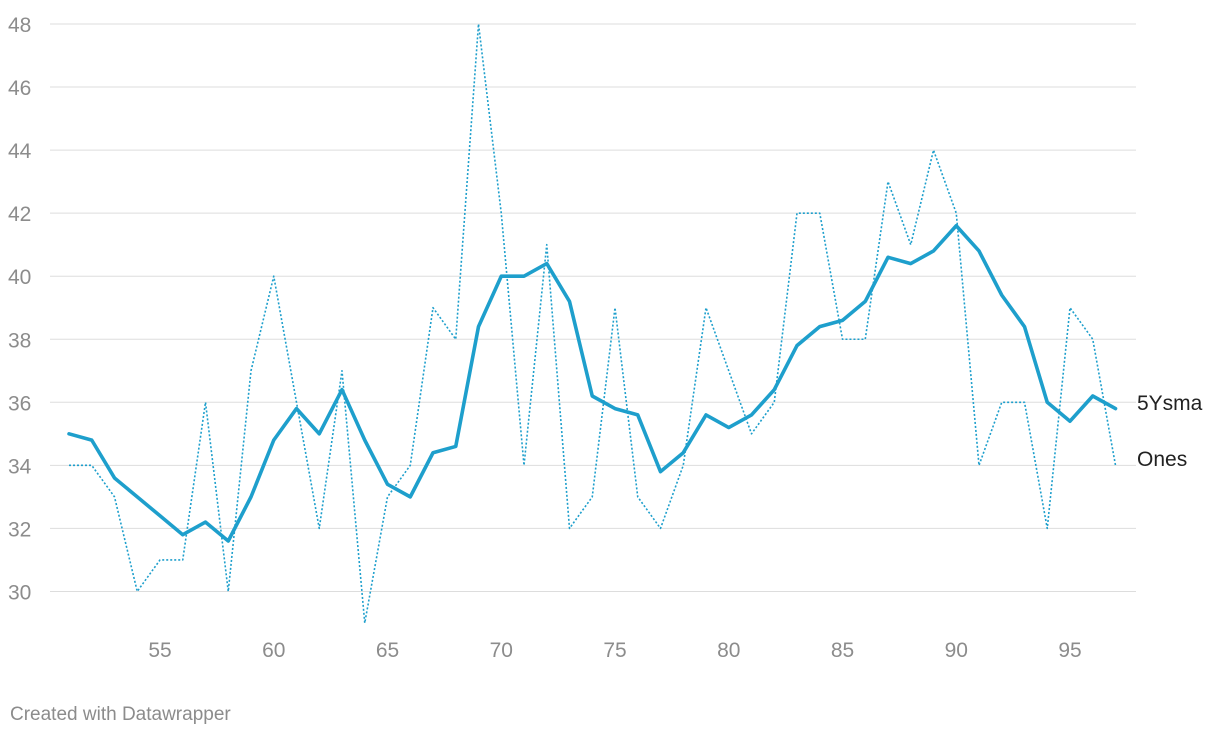 This screenshot has width=1220, height=740. What do you see at coordinates (20, 466) in the screenshot?
I see `y-tick-label: 34` at bounding box center [20, 466].